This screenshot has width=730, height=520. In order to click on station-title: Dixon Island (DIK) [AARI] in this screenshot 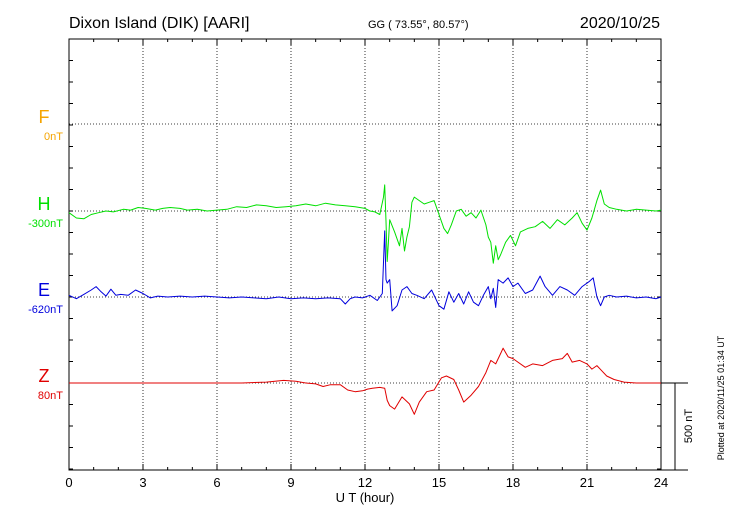, I will do `click(159, 23)`.